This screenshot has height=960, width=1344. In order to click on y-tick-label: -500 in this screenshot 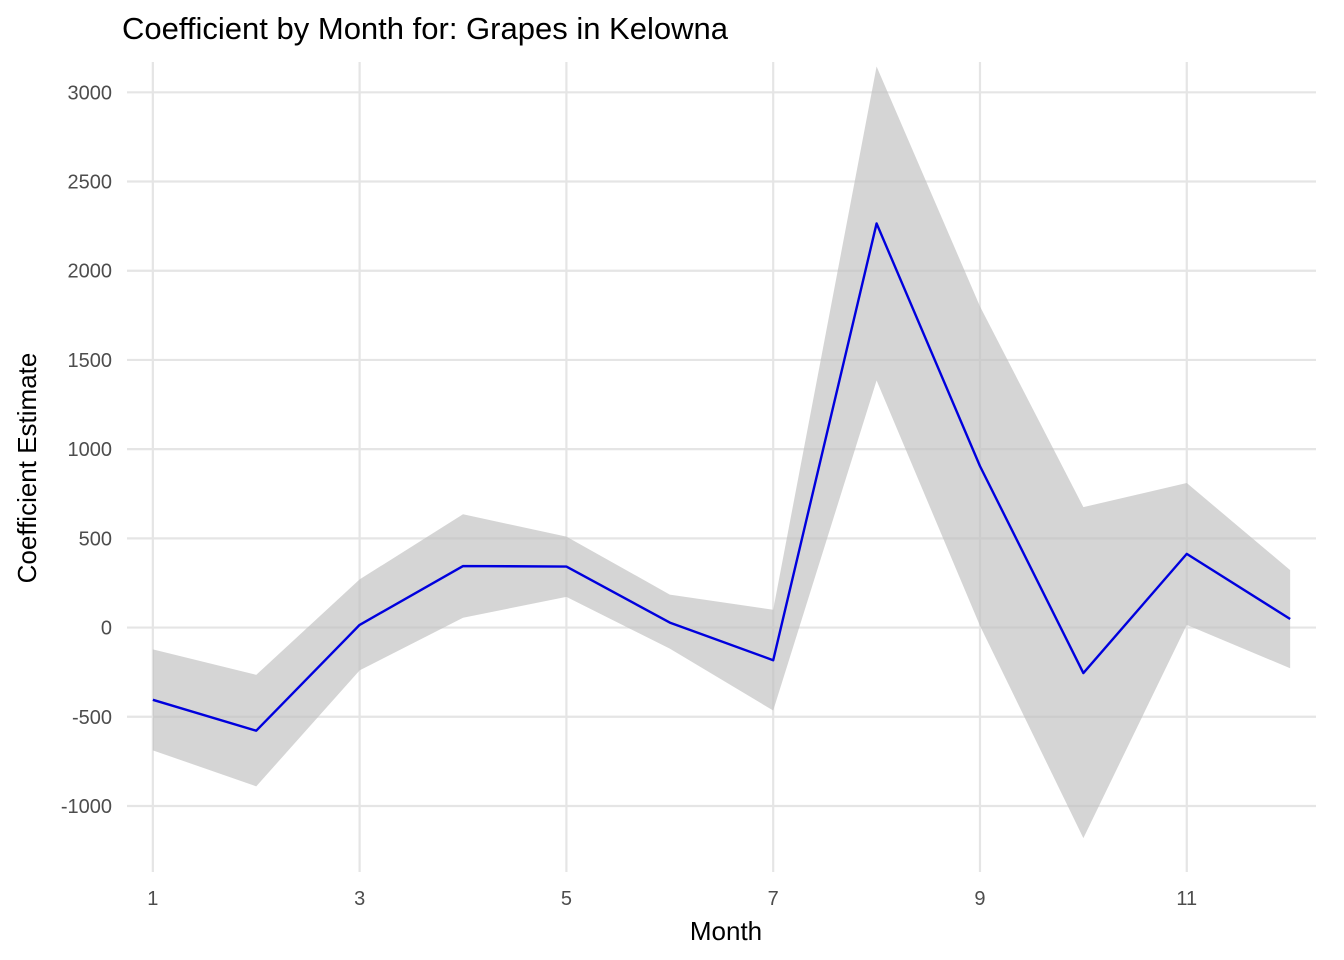, I will do `click(92, 718)`.